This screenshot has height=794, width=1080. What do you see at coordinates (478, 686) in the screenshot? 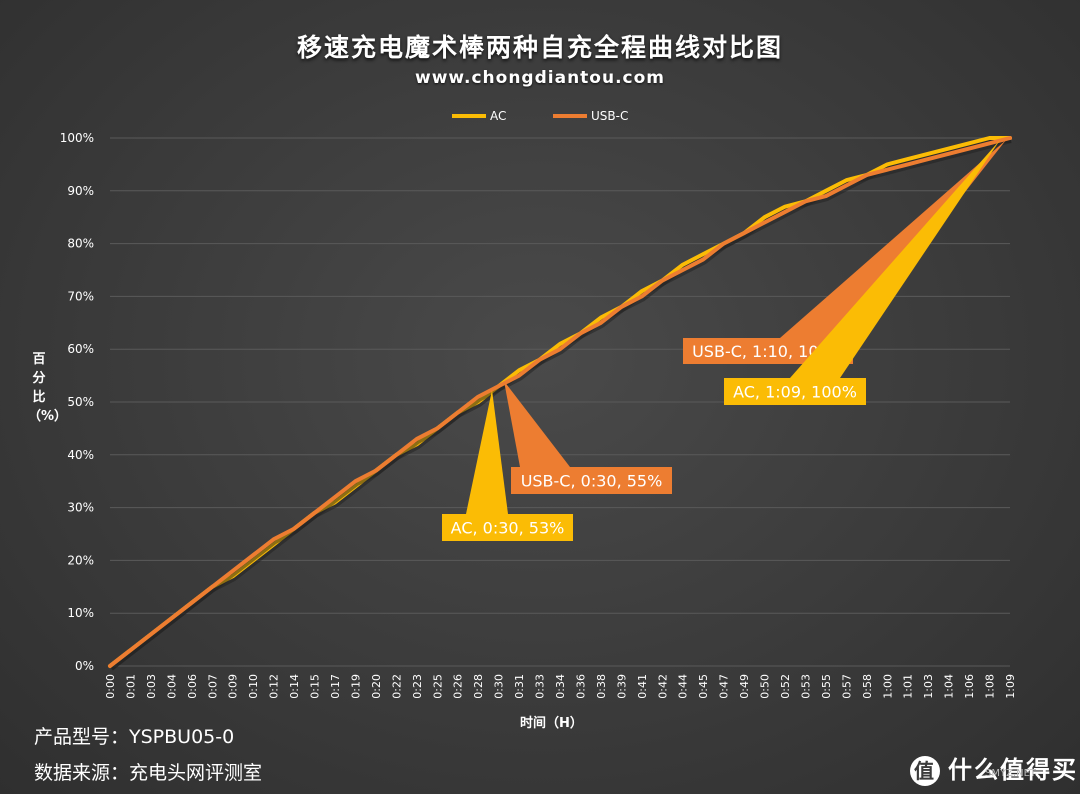
I see `x-tick-label: 0:28` at bounding box center [478, 686].